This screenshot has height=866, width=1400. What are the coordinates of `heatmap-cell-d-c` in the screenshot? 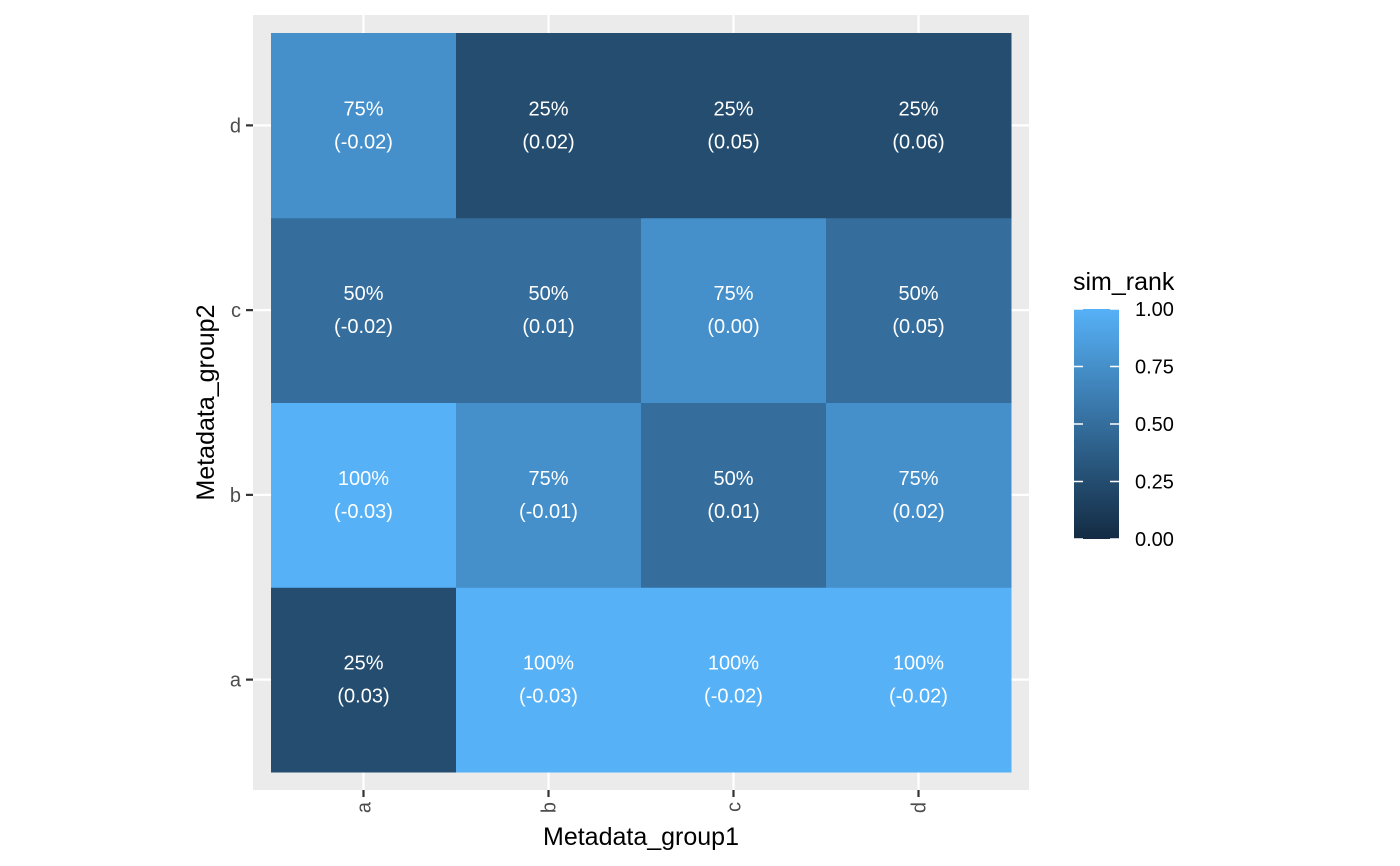 It's located at (919, 310).